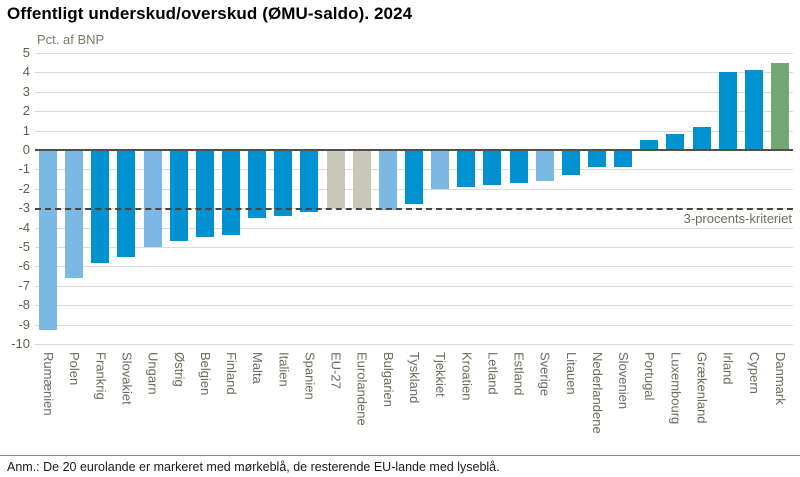 This screenshot has width=800, height=477. Describe the element at coordinates (414, 209) in the screenshot. I see `threshold-line` at that location.